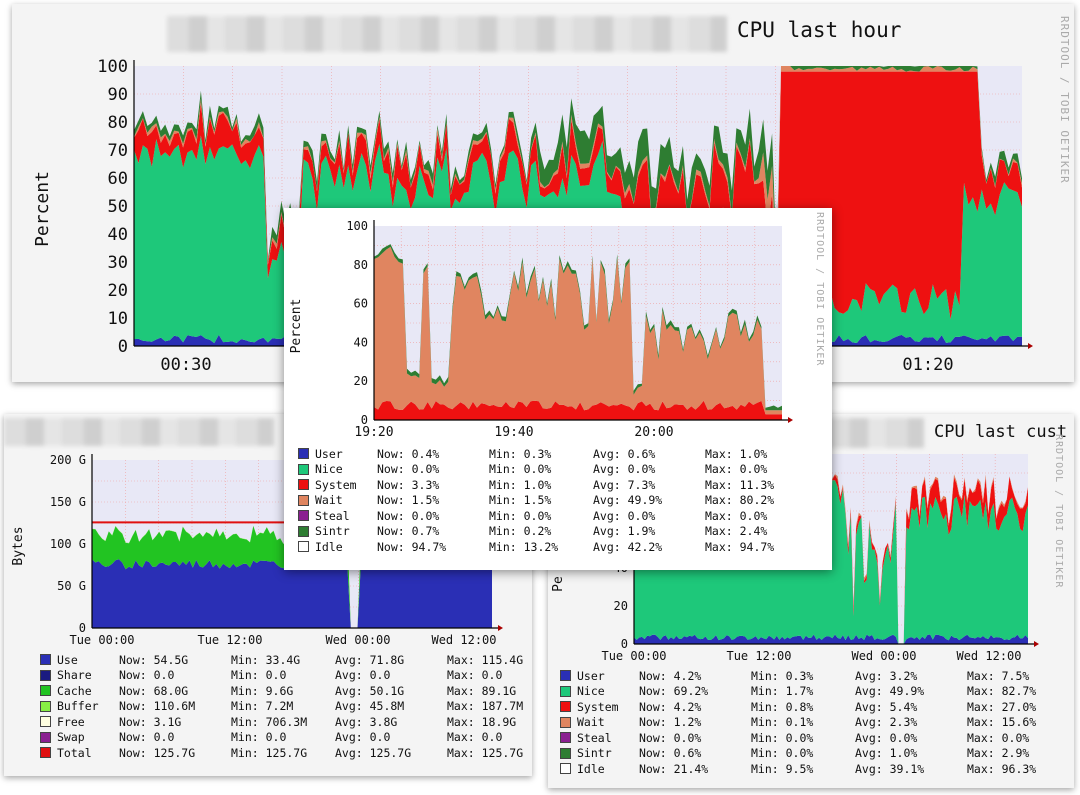  Describe the element at coordinates (157, 752) in the screenshot. I see `legend-now: Now: 125.7G` at that location.